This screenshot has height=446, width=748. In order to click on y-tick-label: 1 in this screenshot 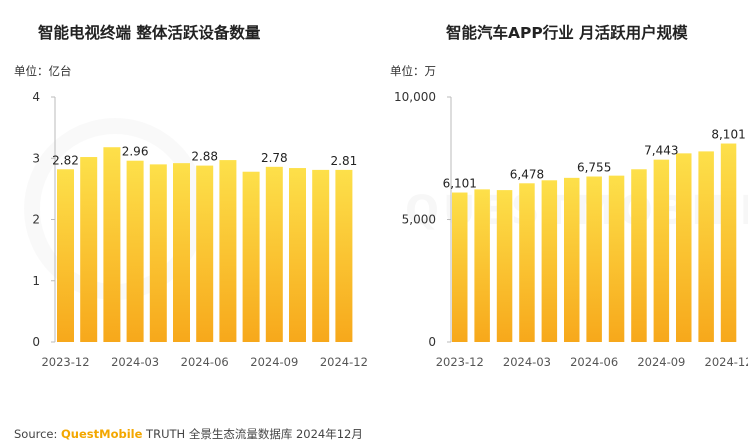, I will do `click(36, 281)`.